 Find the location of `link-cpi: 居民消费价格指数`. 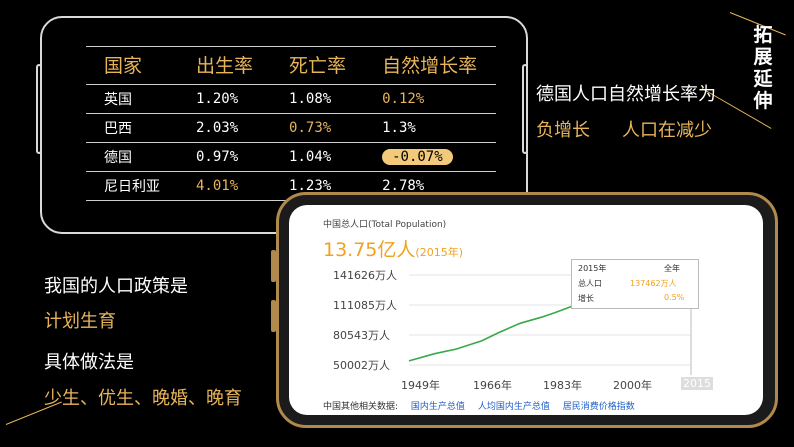

link-cpi: 居民消费价格指数 is located at coordinates (598, 407).